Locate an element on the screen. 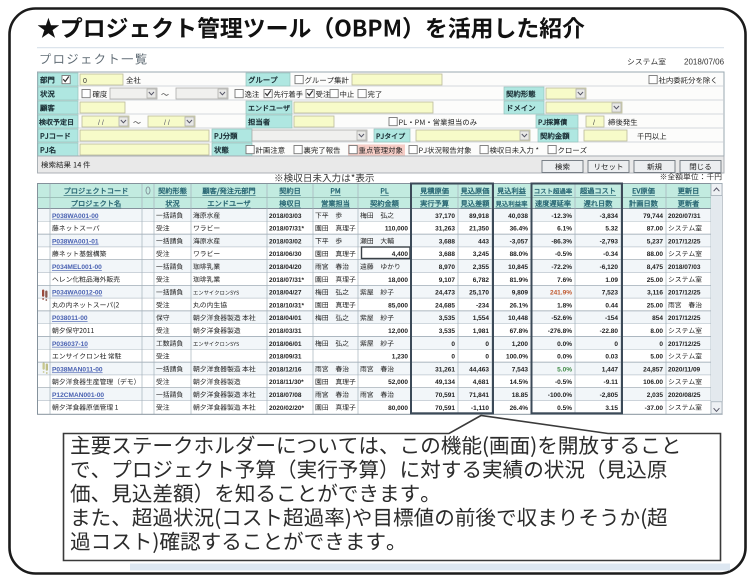 This screenshot has width=750, height=578. svg-text: 2018/07/03 is located at coordinates (684, 267).